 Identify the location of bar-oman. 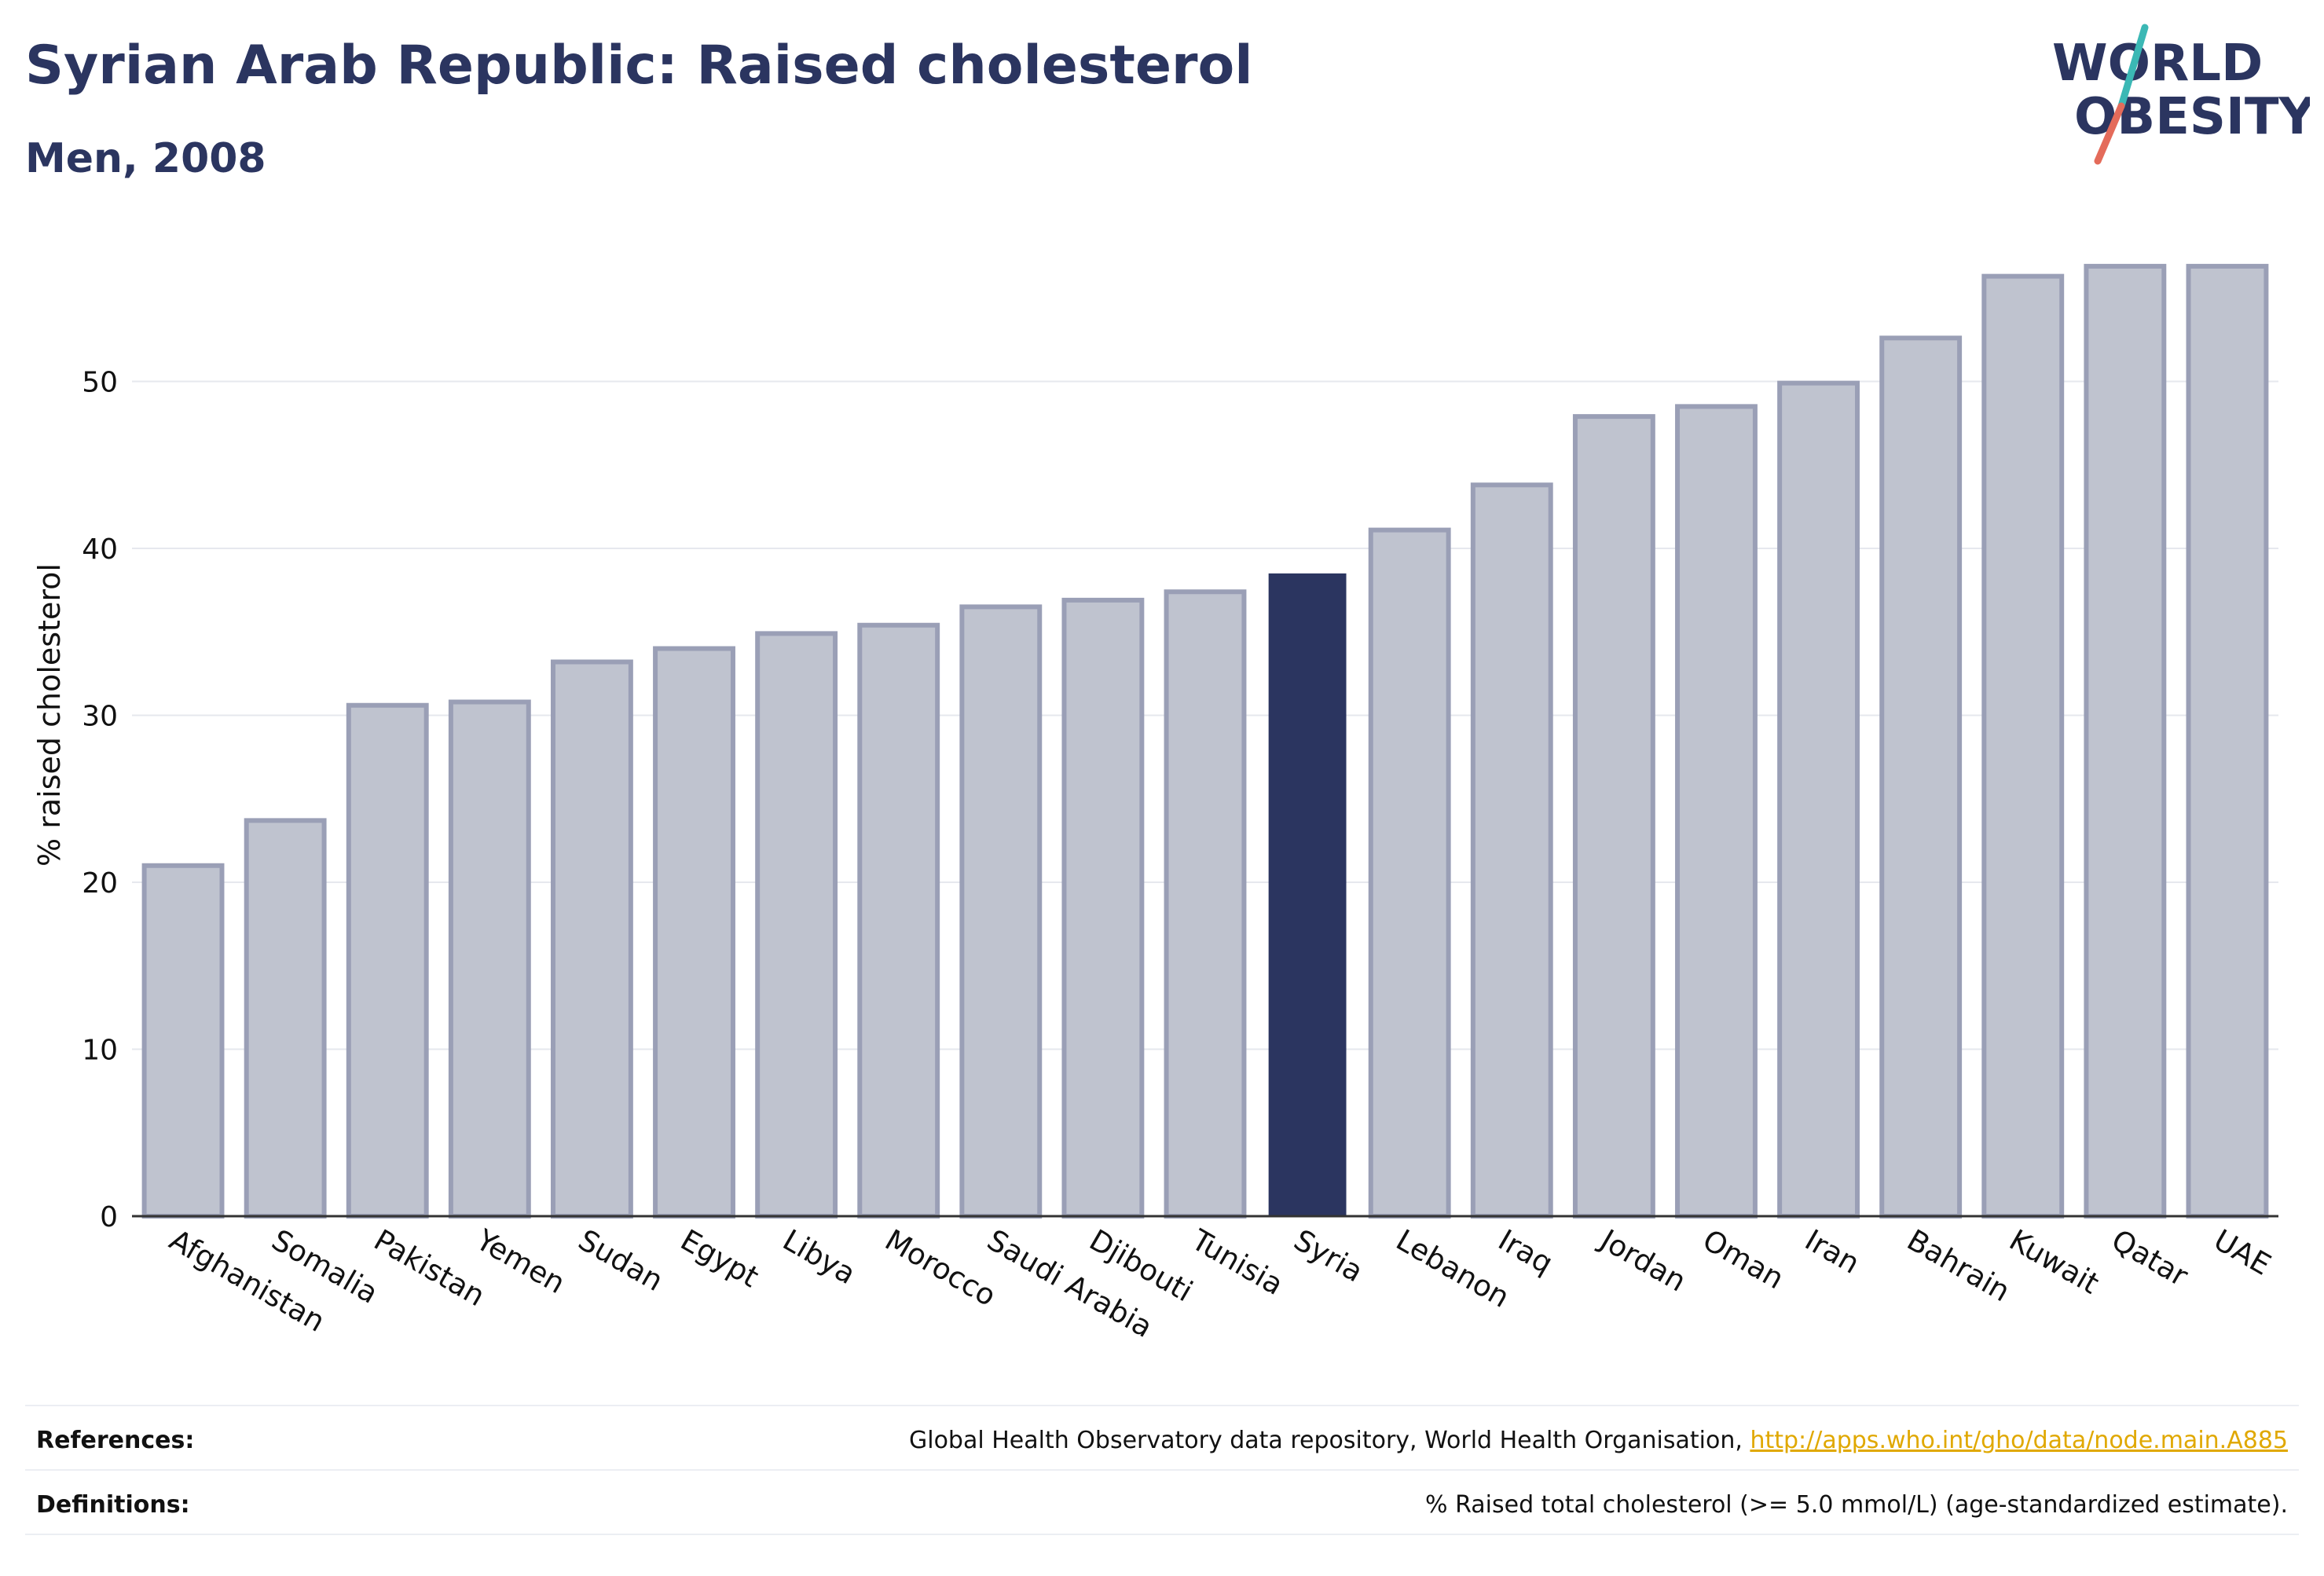
(1716, 811).